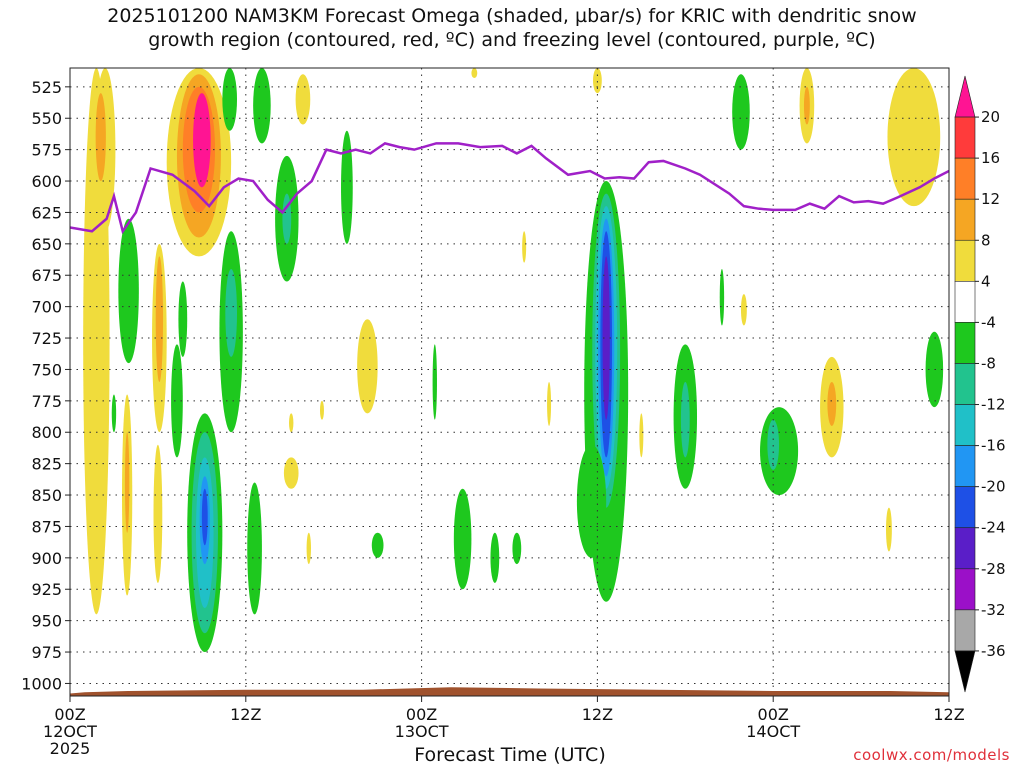 This screenshot has width=1024, height=768. What do you see at coordinates (377, 545) in the screenshot?
I see `omega-region-low-neg-j` at bounding box center [377, 545].